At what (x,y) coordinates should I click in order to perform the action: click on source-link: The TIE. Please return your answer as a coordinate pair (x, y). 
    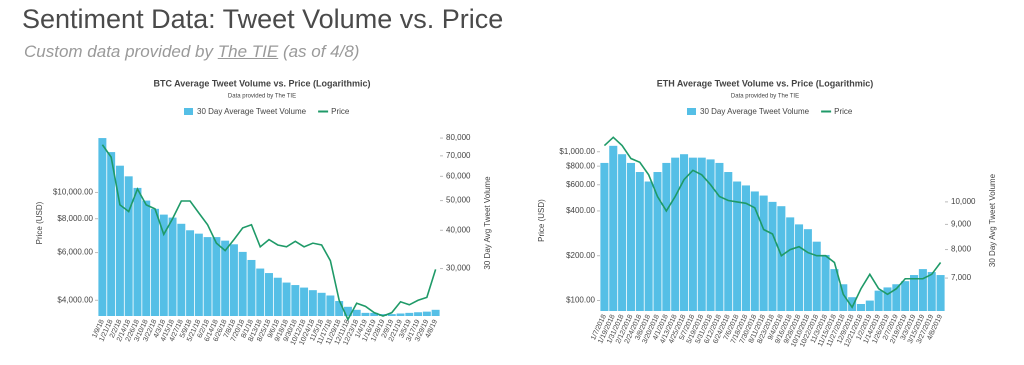
    Looking at the image, I should click on (248, 51).